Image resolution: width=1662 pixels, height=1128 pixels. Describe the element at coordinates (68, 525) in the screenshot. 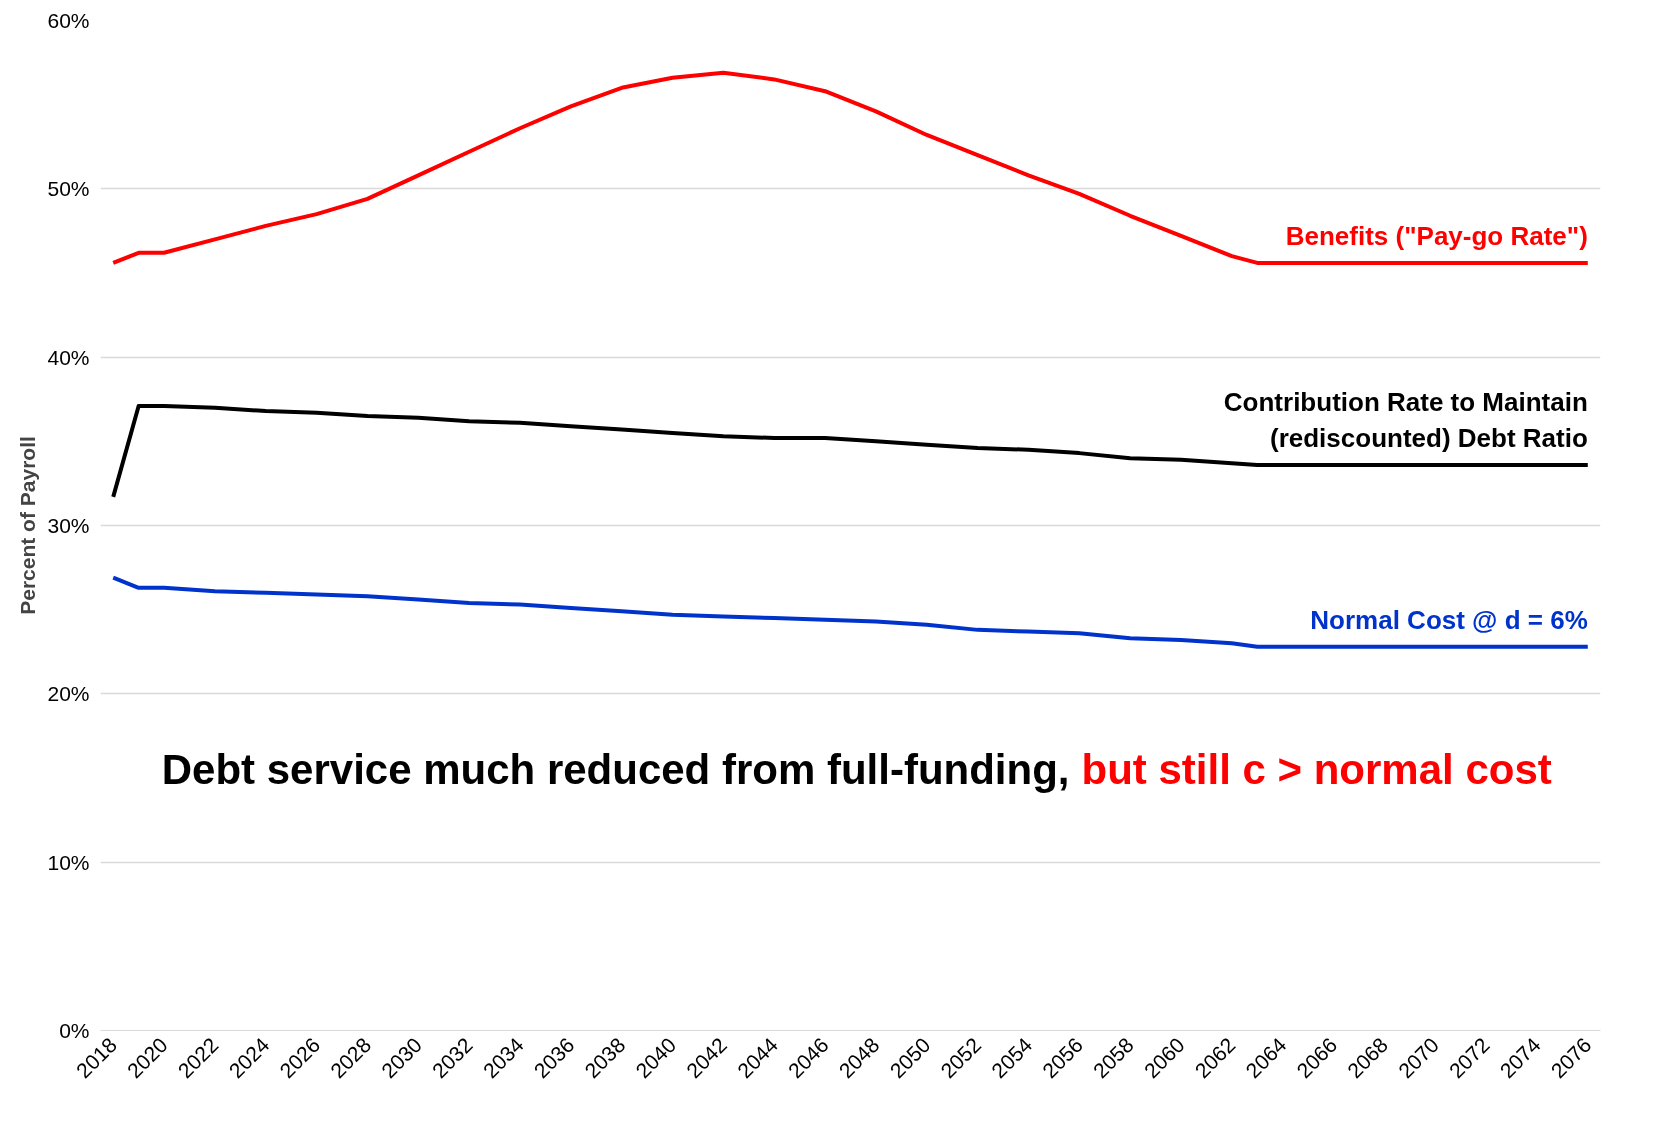

I see `y-tick-label: 30%` at that location.